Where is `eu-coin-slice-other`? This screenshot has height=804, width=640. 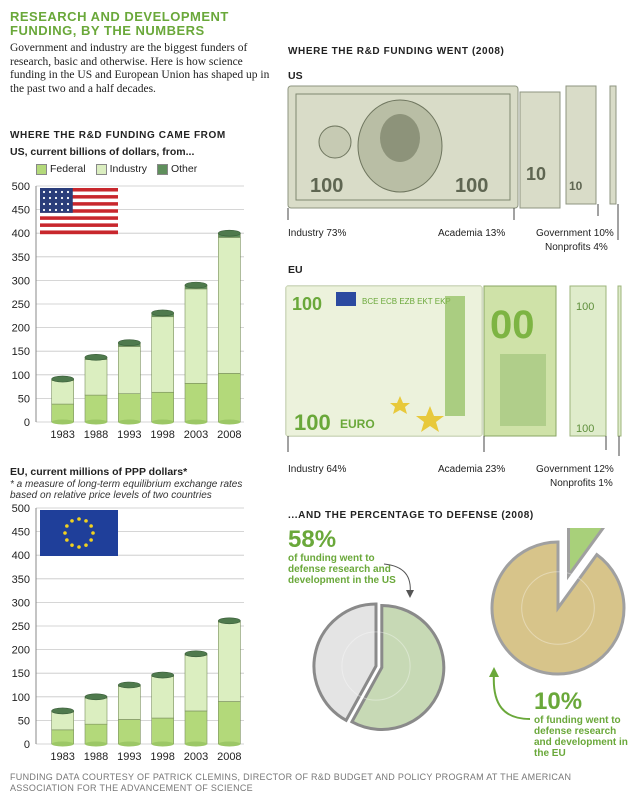 eu-coin-slice-other is located at coordinates (558, 608).